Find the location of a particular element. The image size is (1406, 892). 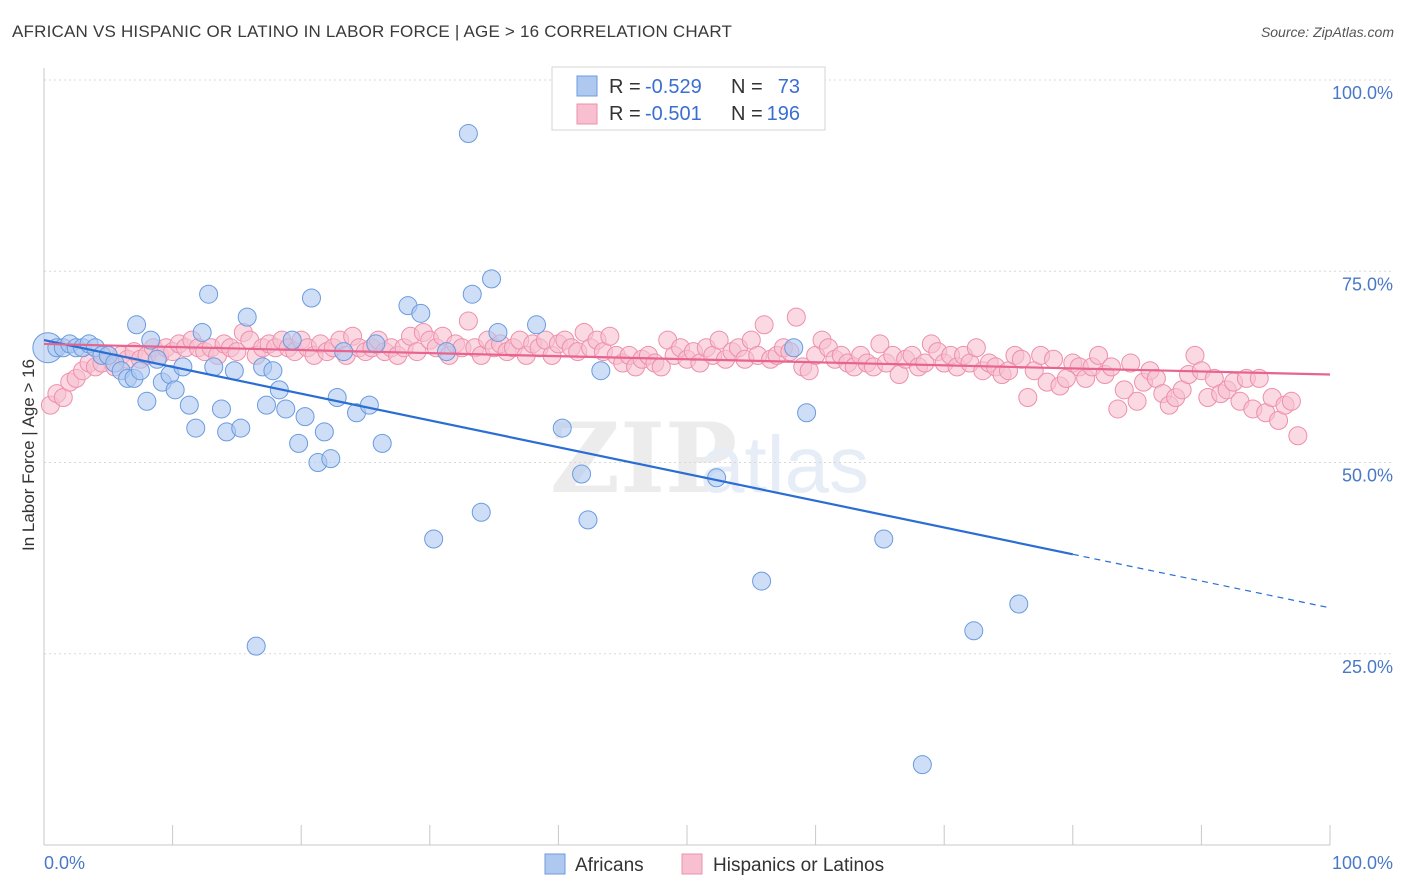

legend-n-label-2: N = is located at coordinates (747, 114).